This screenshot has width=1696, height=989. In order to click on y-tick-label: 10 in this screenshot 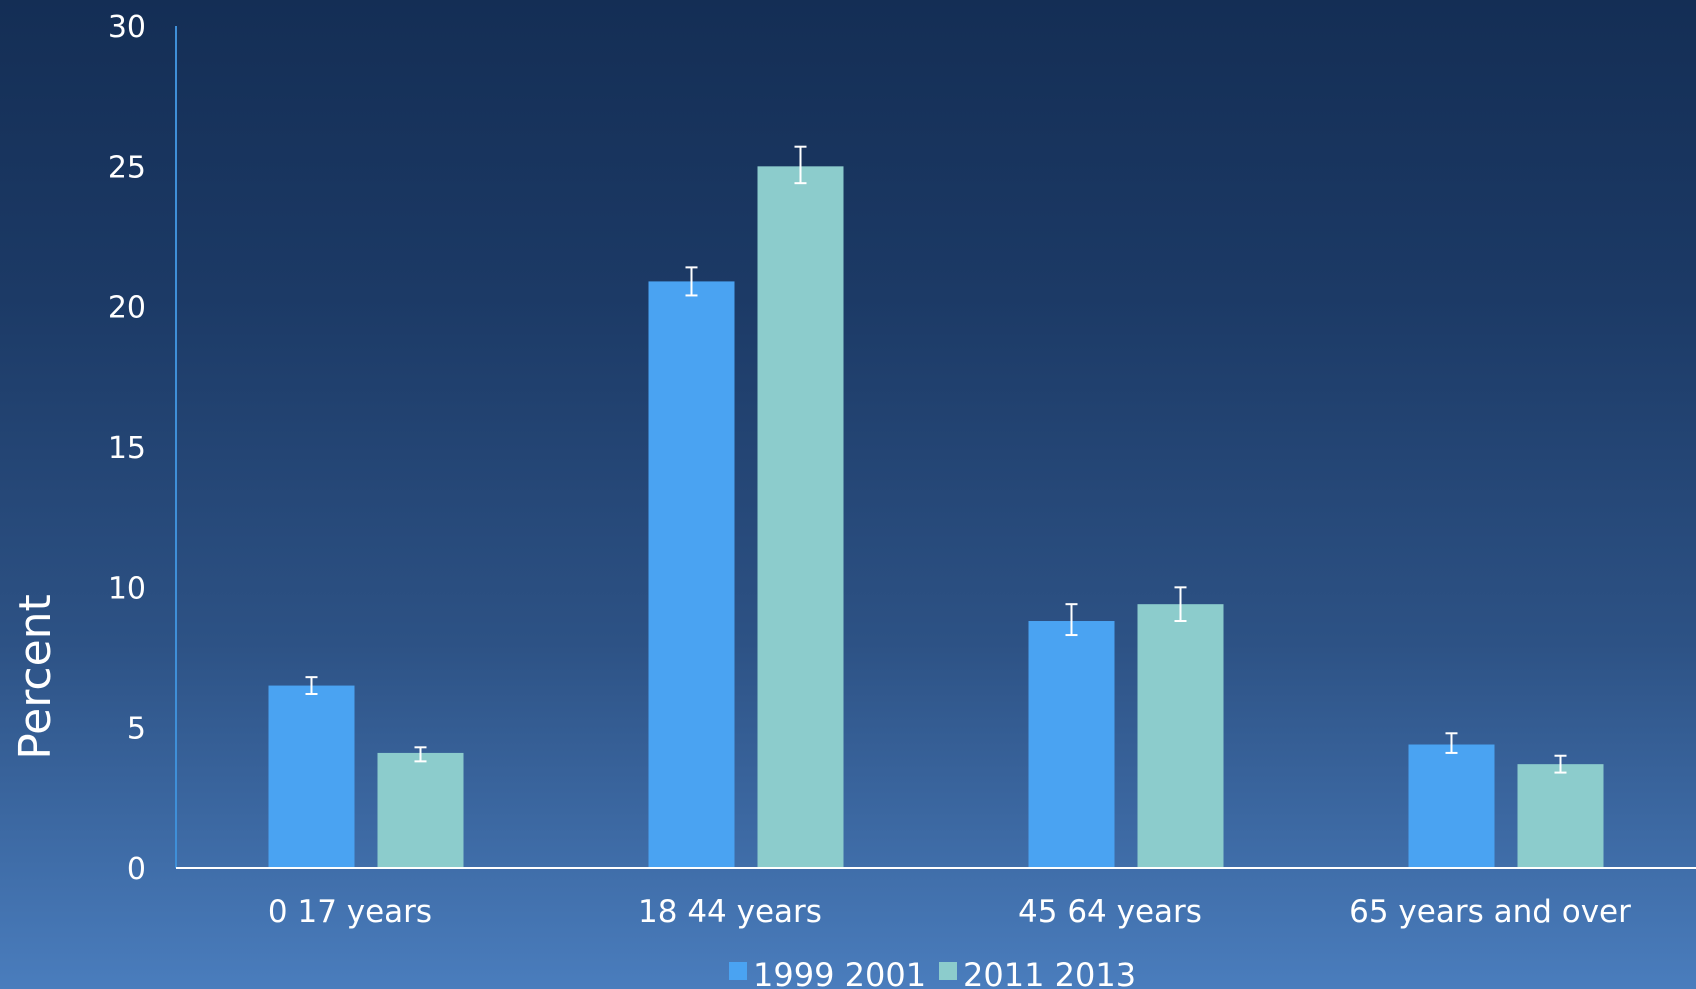, I will do `click(127, 588)`.